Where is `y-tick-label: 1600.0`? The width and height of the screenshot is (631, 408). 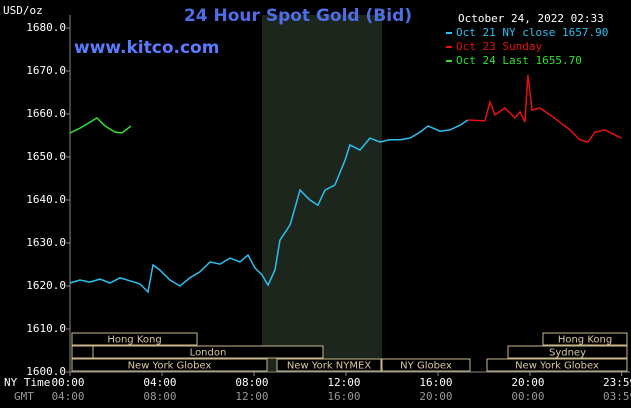 y-tick-label: 1600.0 is located at coordinates (46, 371).